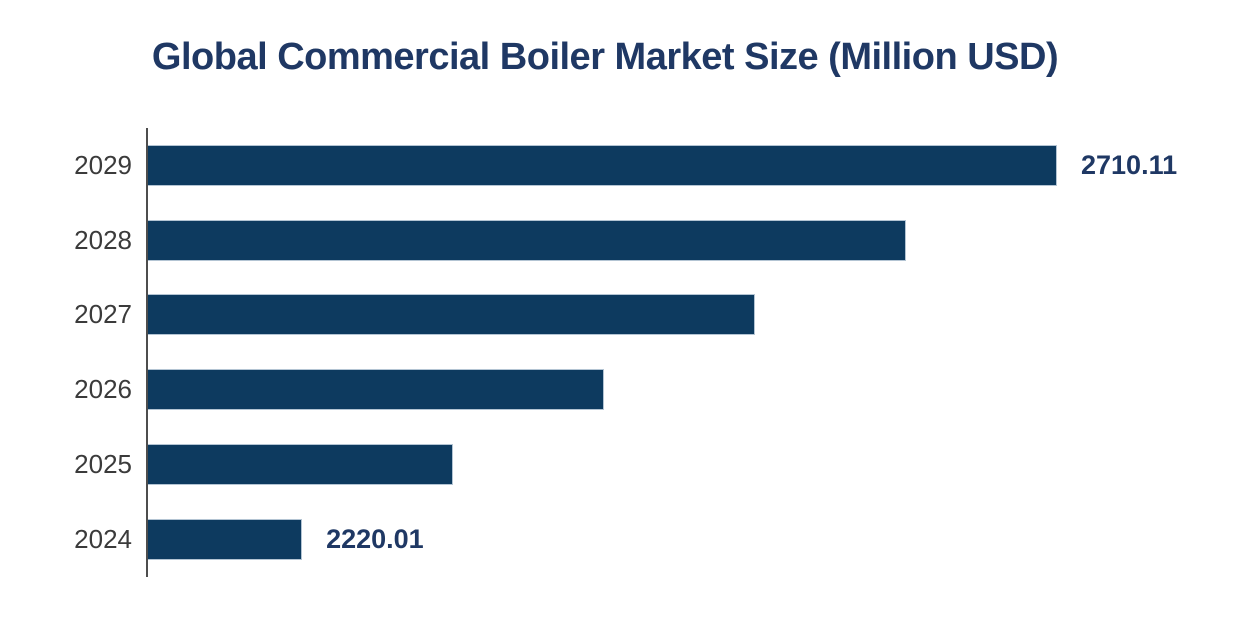 This screenshot has height=618, width=1241. I want to click on bar-row-2025, so click(694, 464).